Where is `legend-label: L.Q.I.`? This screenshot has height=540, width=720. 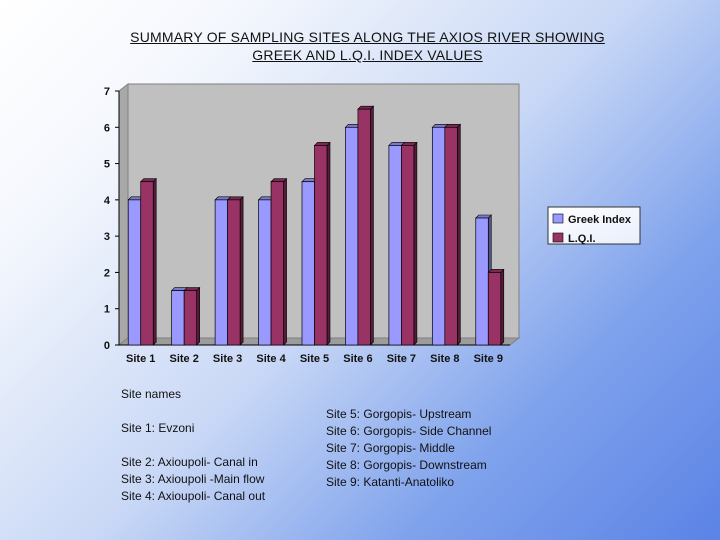 legend-label: L.Q.I. is located at coordinates (582, 239).